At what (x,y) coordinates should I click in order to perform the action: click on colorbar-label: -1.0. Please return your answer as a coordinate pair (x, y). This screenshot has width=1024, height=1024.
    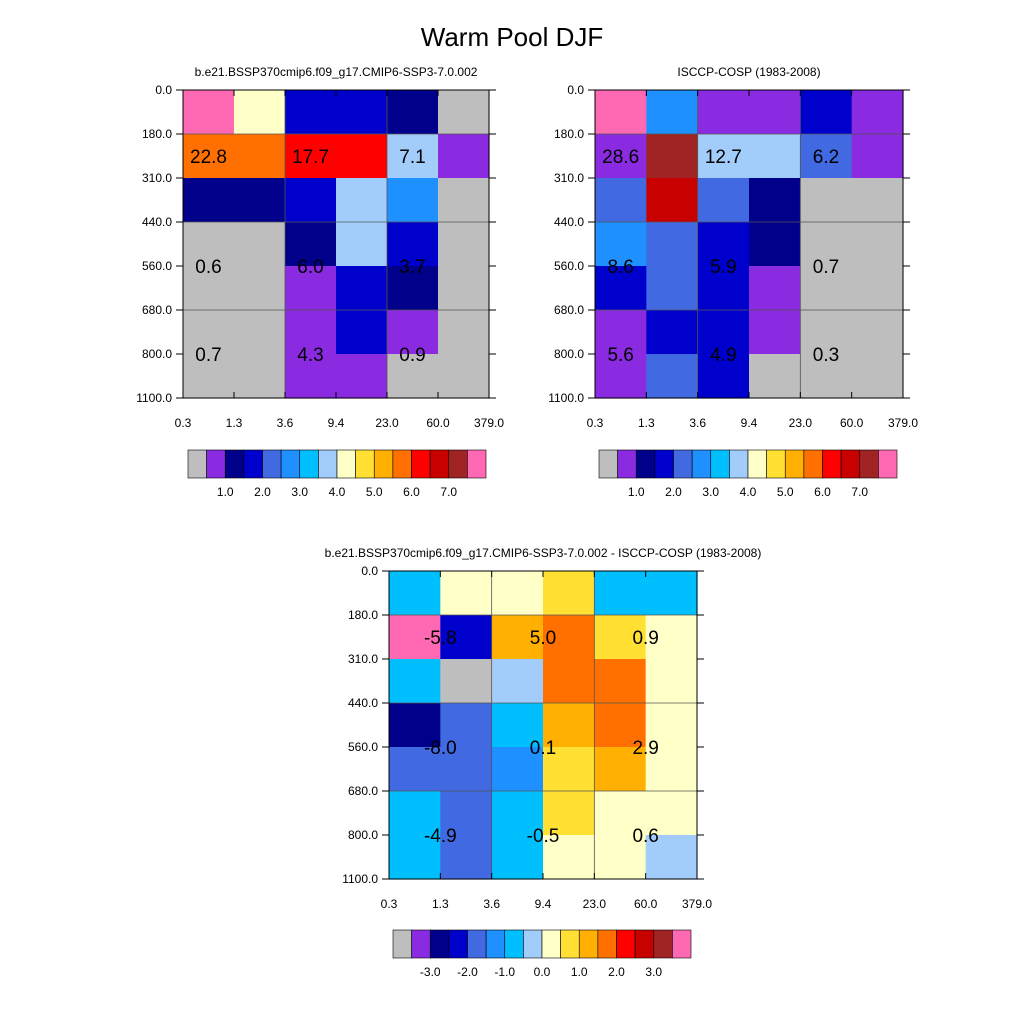
    Looking at the image, I should click on (504, 972).